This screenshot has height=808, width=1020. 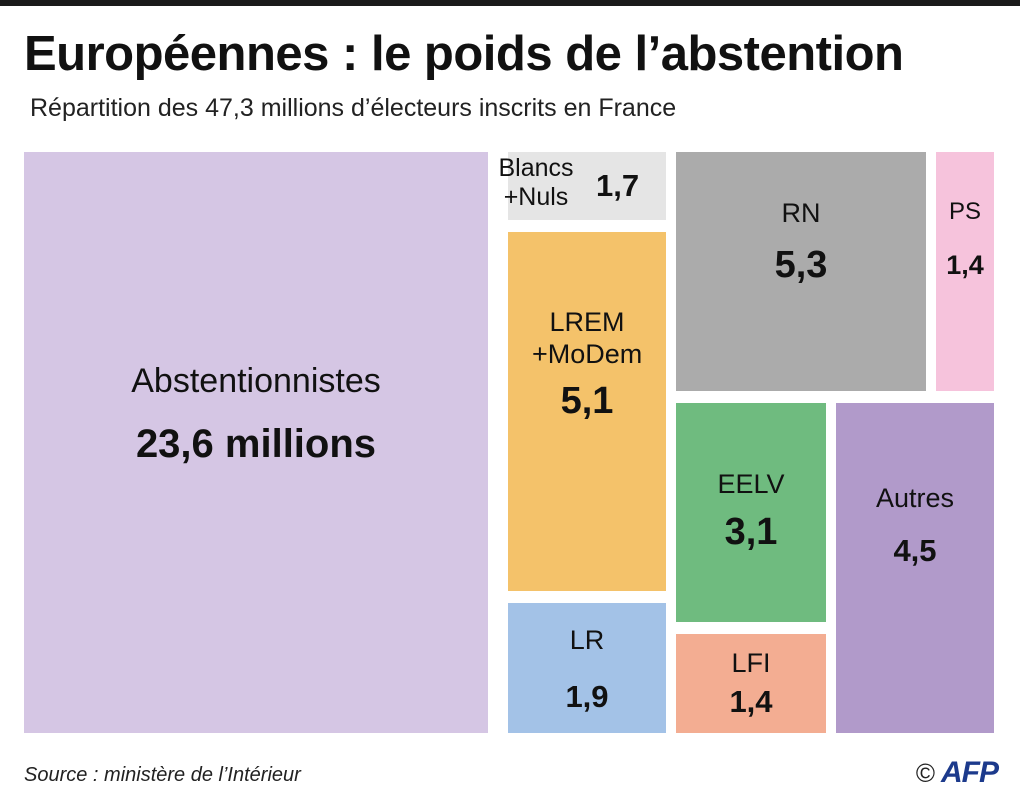 What do you see at coordinates (464, 54) in the screenshot?
I see `chart-title: Européennes : le poids de l’abstention` at bounding box center [464, 54].